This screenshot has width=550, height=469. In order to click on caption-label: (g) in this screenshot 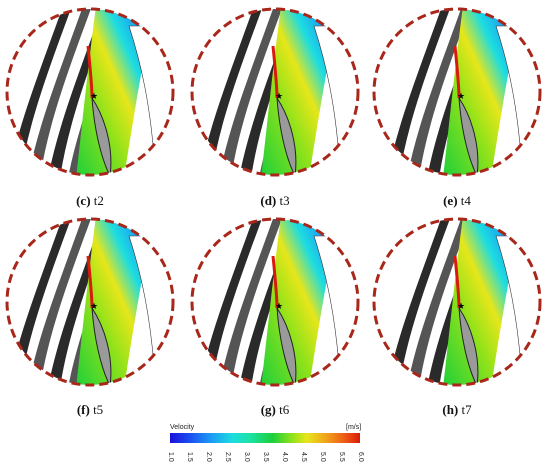, I will do `click(268, 409)`.